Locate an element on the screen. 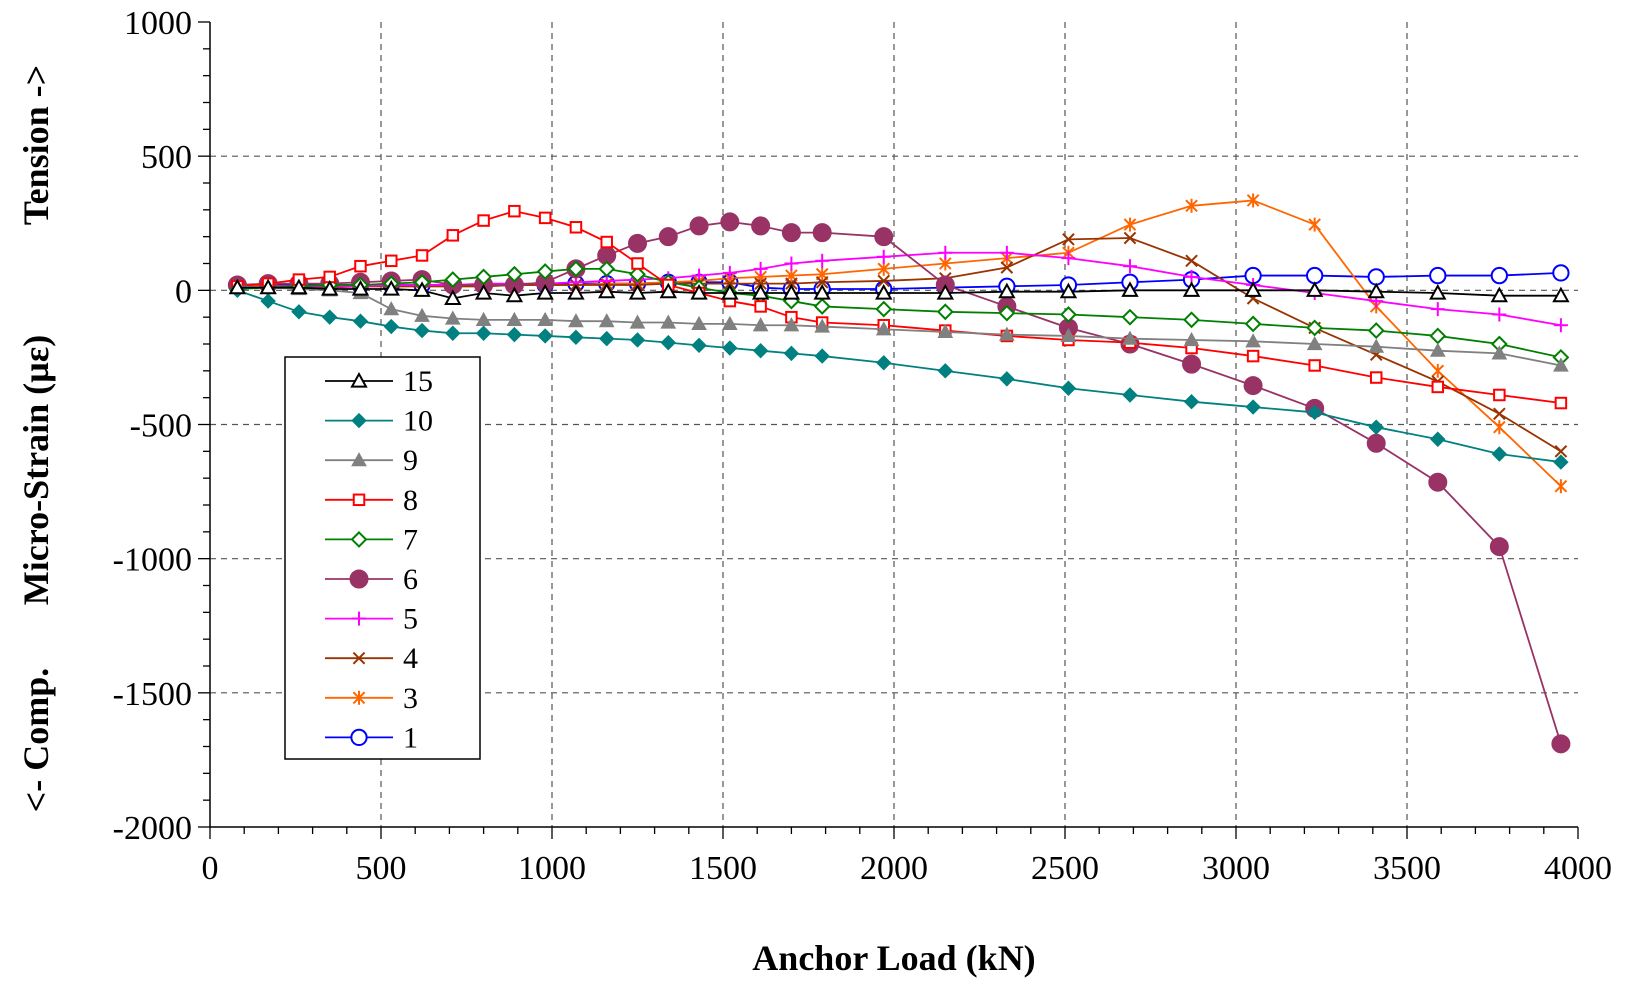  legend-item-8: 8 is located at coordinates (371, 500).